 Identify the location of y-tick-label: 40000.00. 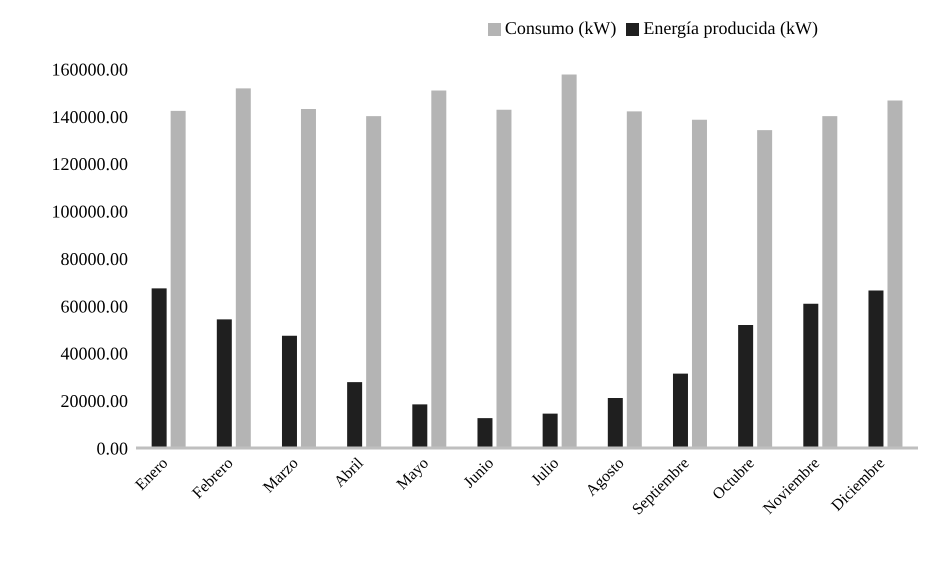
(94, 354).